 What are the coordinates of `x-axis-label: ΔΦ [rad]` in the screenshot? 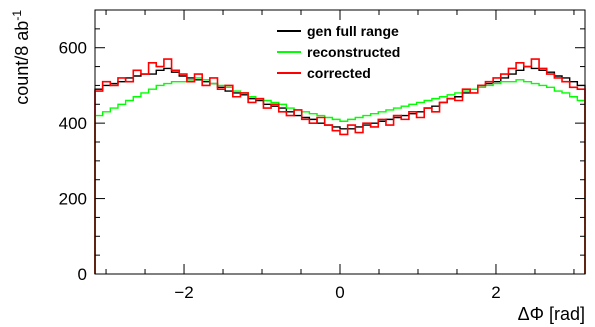 It's located at (551, 314).